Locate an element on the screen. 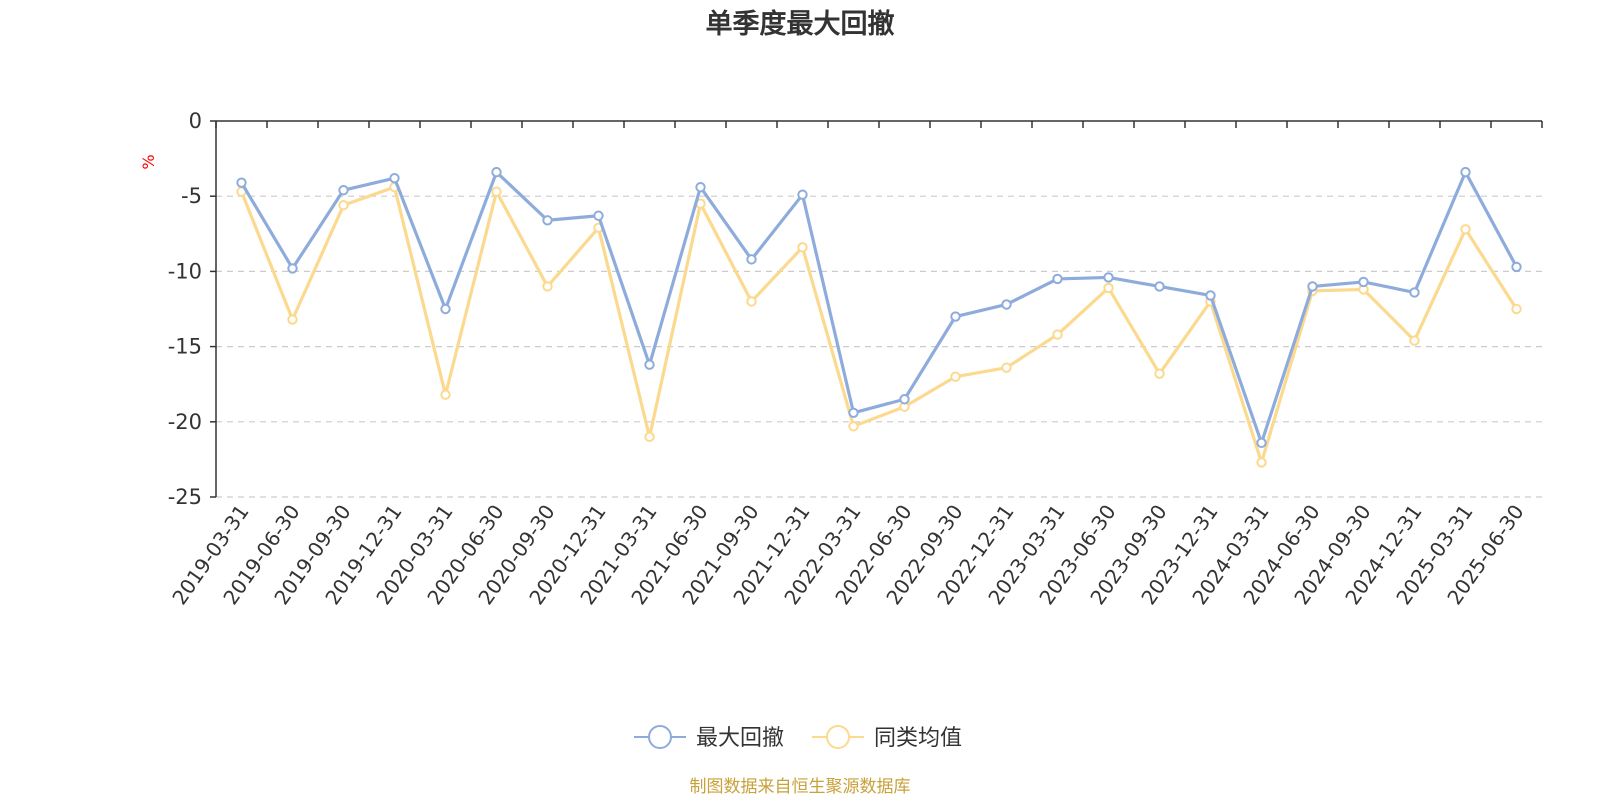 The image size is (1600, 800). y-tick-label: -5 is located at coordinates (191, 196).